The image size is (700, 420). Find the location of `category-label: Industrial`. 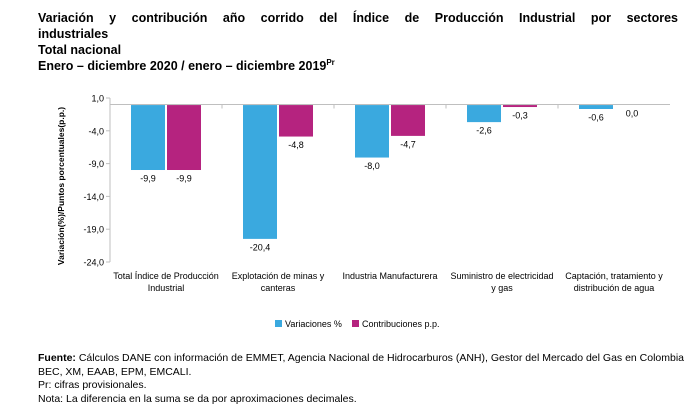

category-label: Industrial is located at coordinates (166, 288).